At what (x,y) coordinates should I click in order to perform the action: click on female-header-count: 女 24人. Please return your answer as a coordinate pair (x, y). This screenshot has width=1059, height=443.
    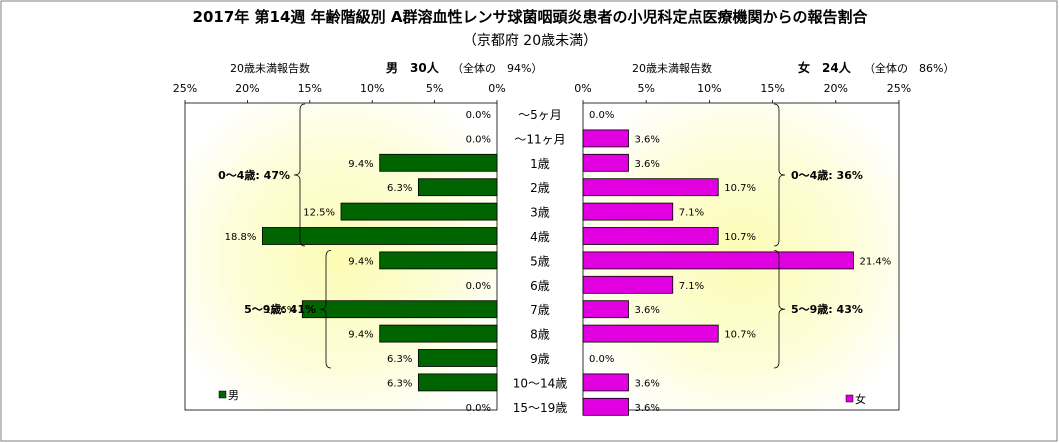
    Looking at the image, I should click on (825, 67).